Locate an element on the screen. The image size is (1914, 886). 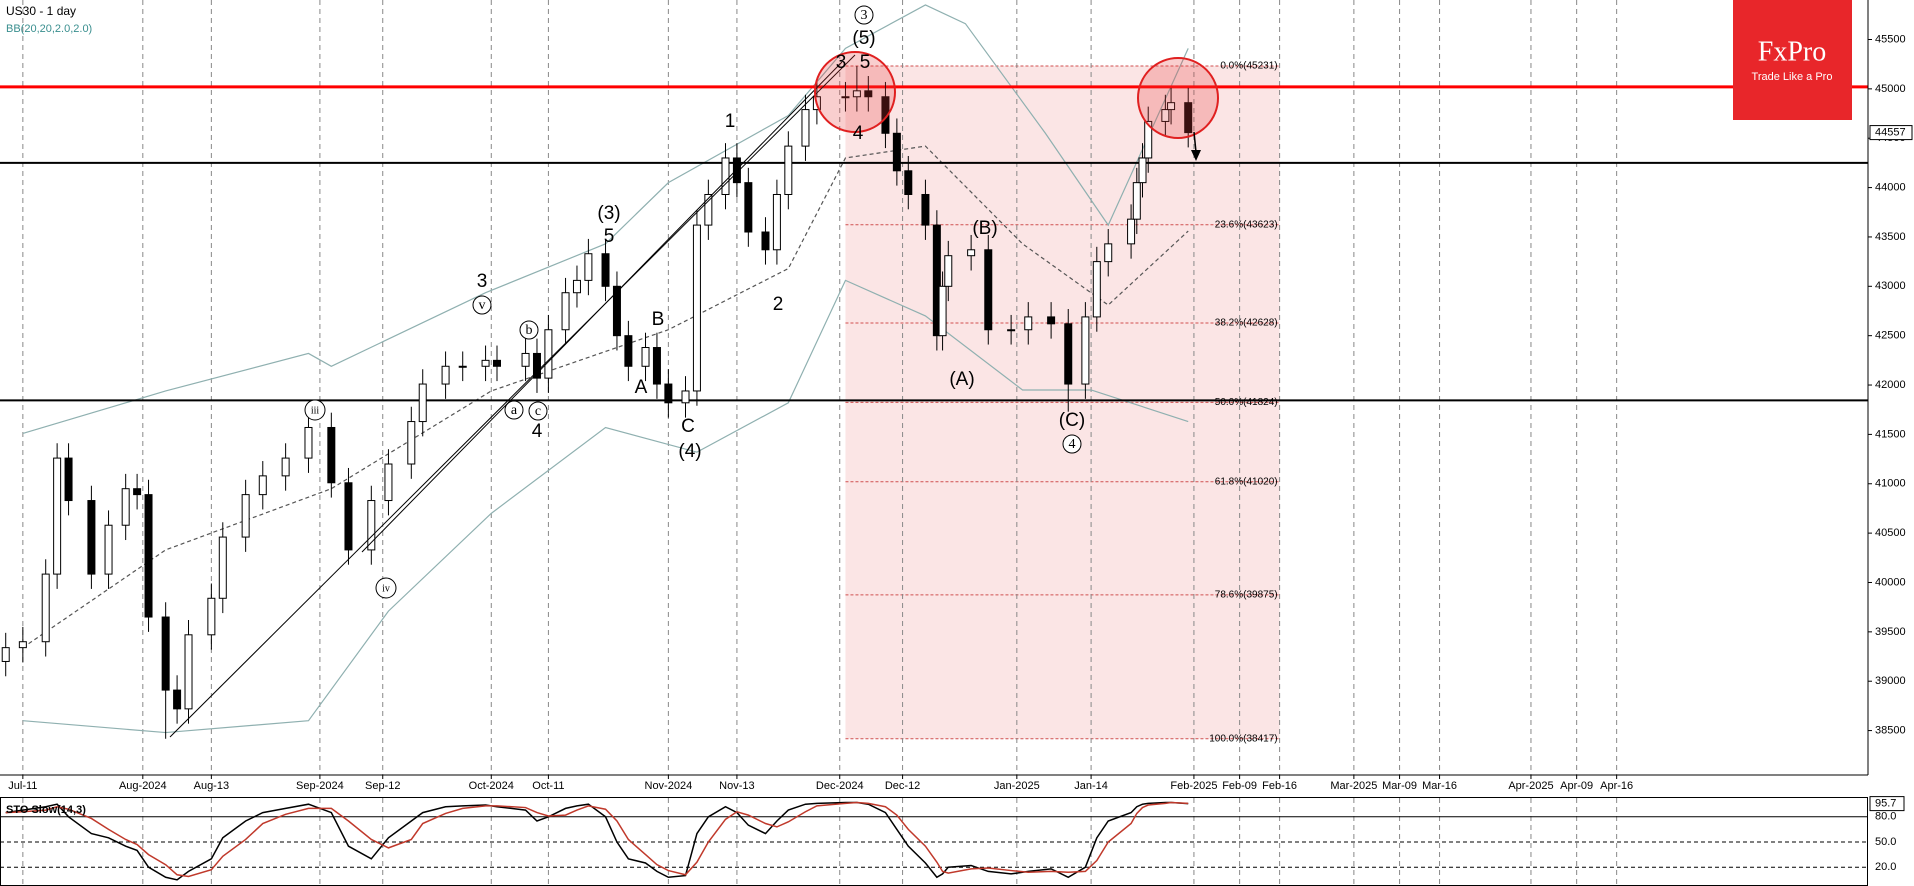
x-tick-label: Nov-13 is located at coordinates (736, 786).